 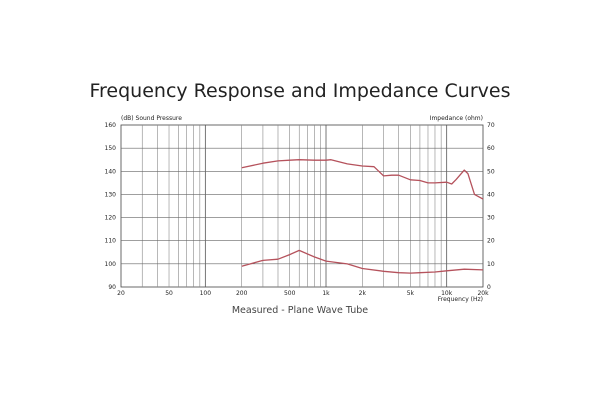 I want to click on x-tick-label: 200, so click(x=242, y=293).